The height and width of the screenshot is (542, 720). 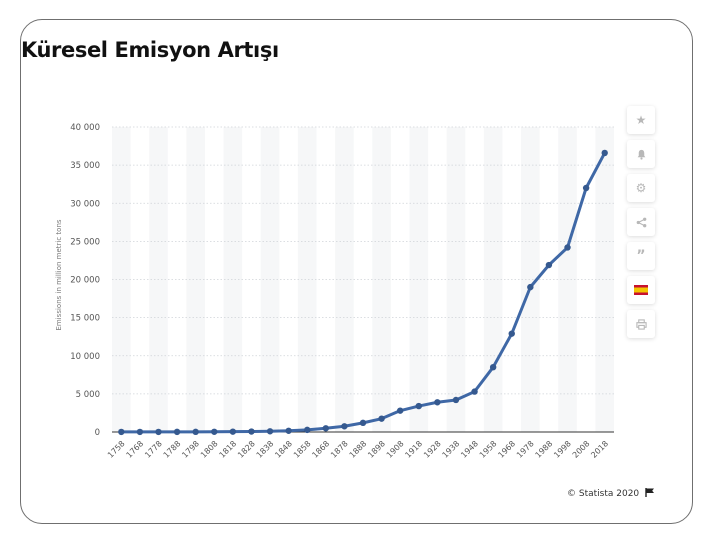 I want to click on x-tick-label: 1978, so click(x=525, y=449).